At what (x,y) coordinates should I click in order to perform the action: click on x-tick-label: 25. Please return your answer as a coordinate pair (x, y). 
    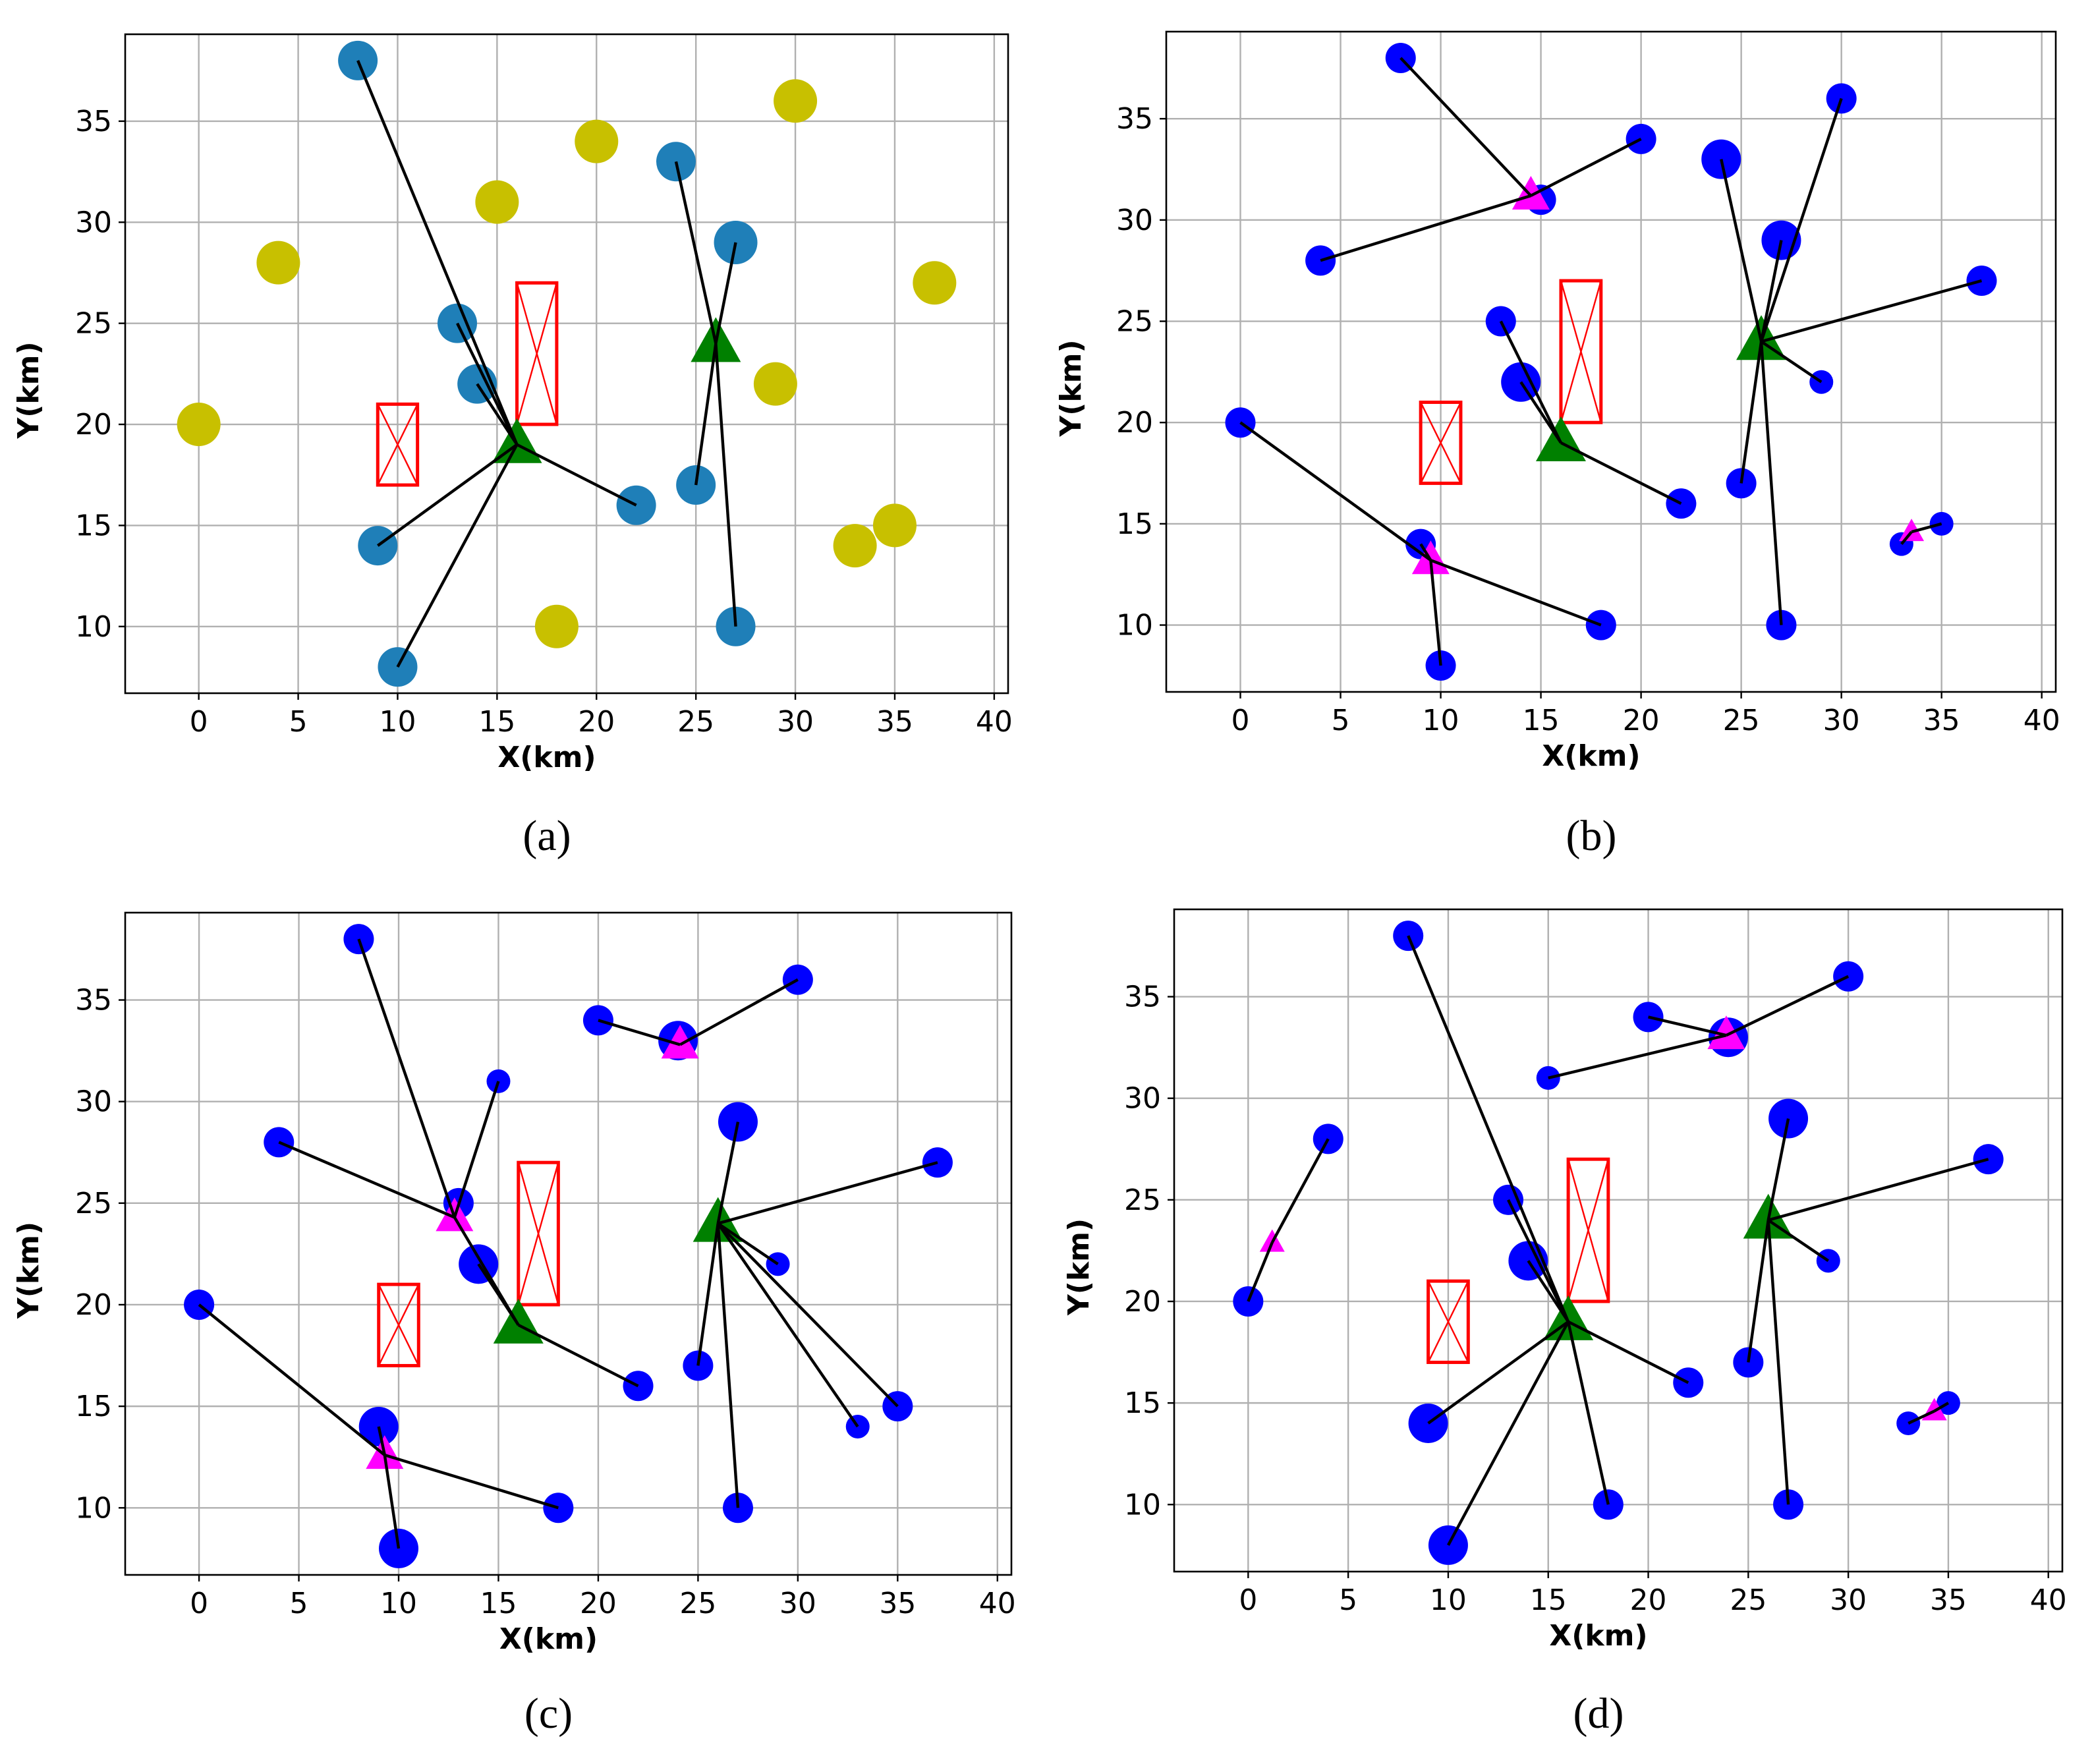
    Looking at the image, I should click on (1741, 721).